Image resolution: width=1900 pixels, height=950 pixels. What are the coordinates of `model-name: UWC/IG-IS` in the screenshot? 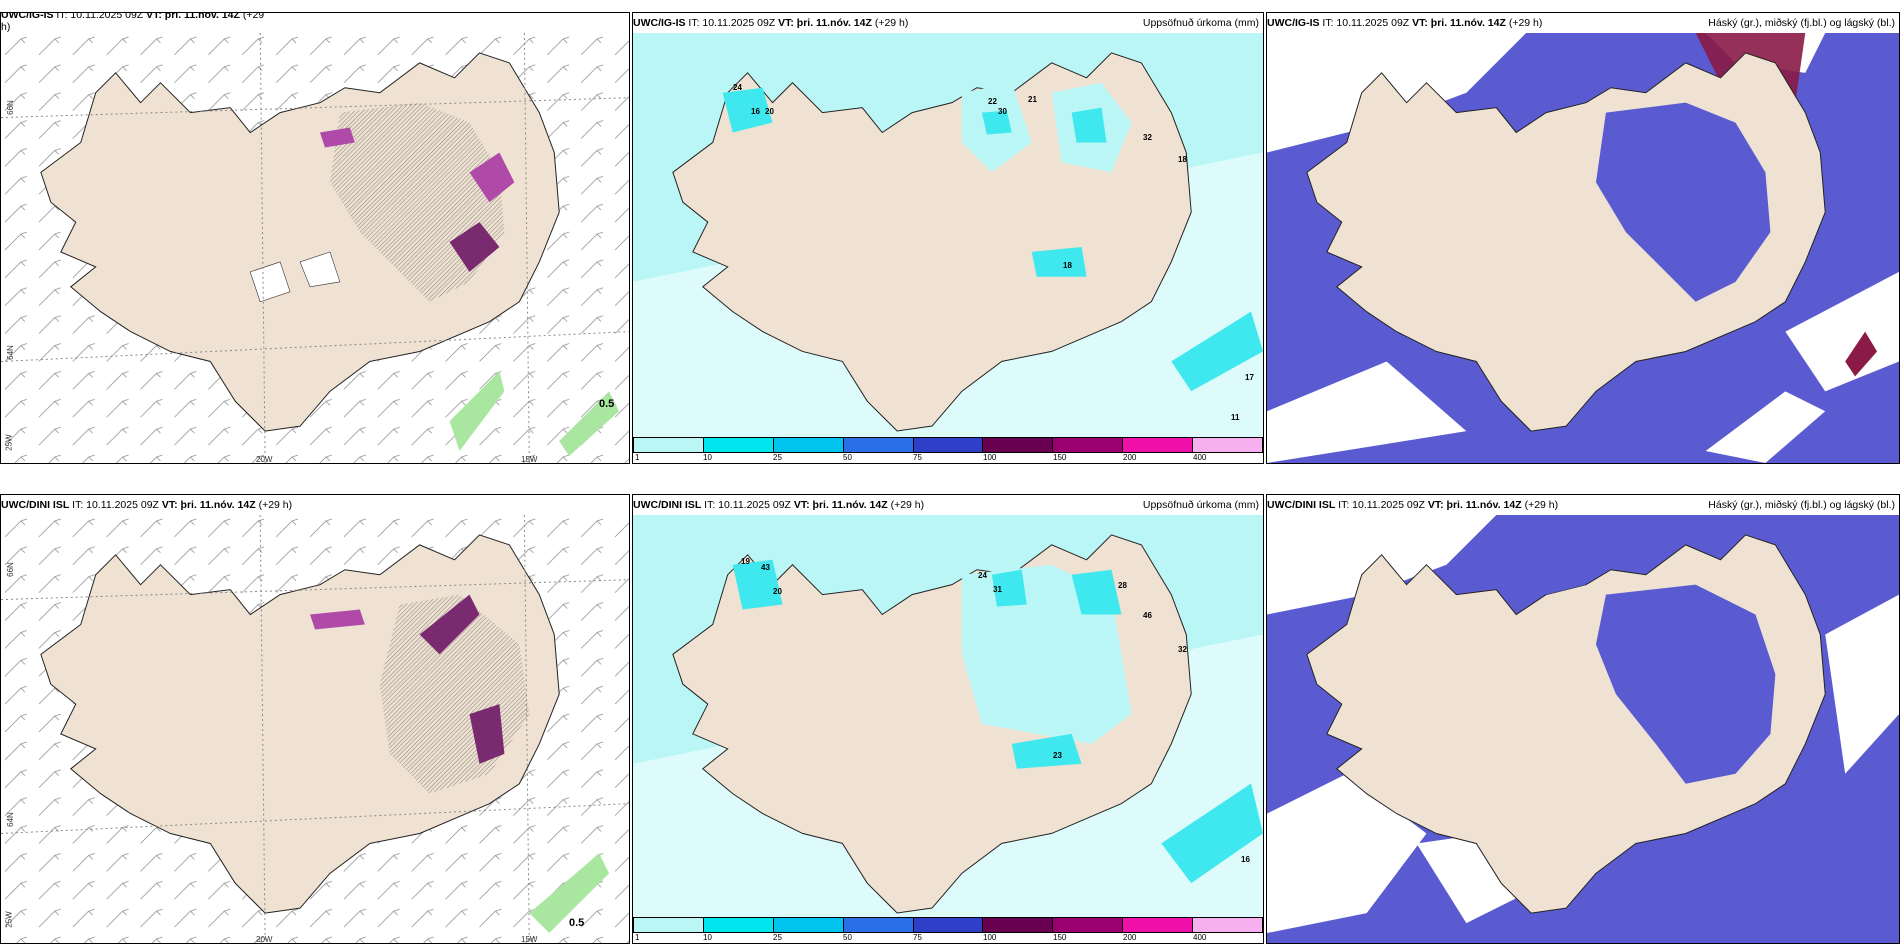 It's located at (659, 23).